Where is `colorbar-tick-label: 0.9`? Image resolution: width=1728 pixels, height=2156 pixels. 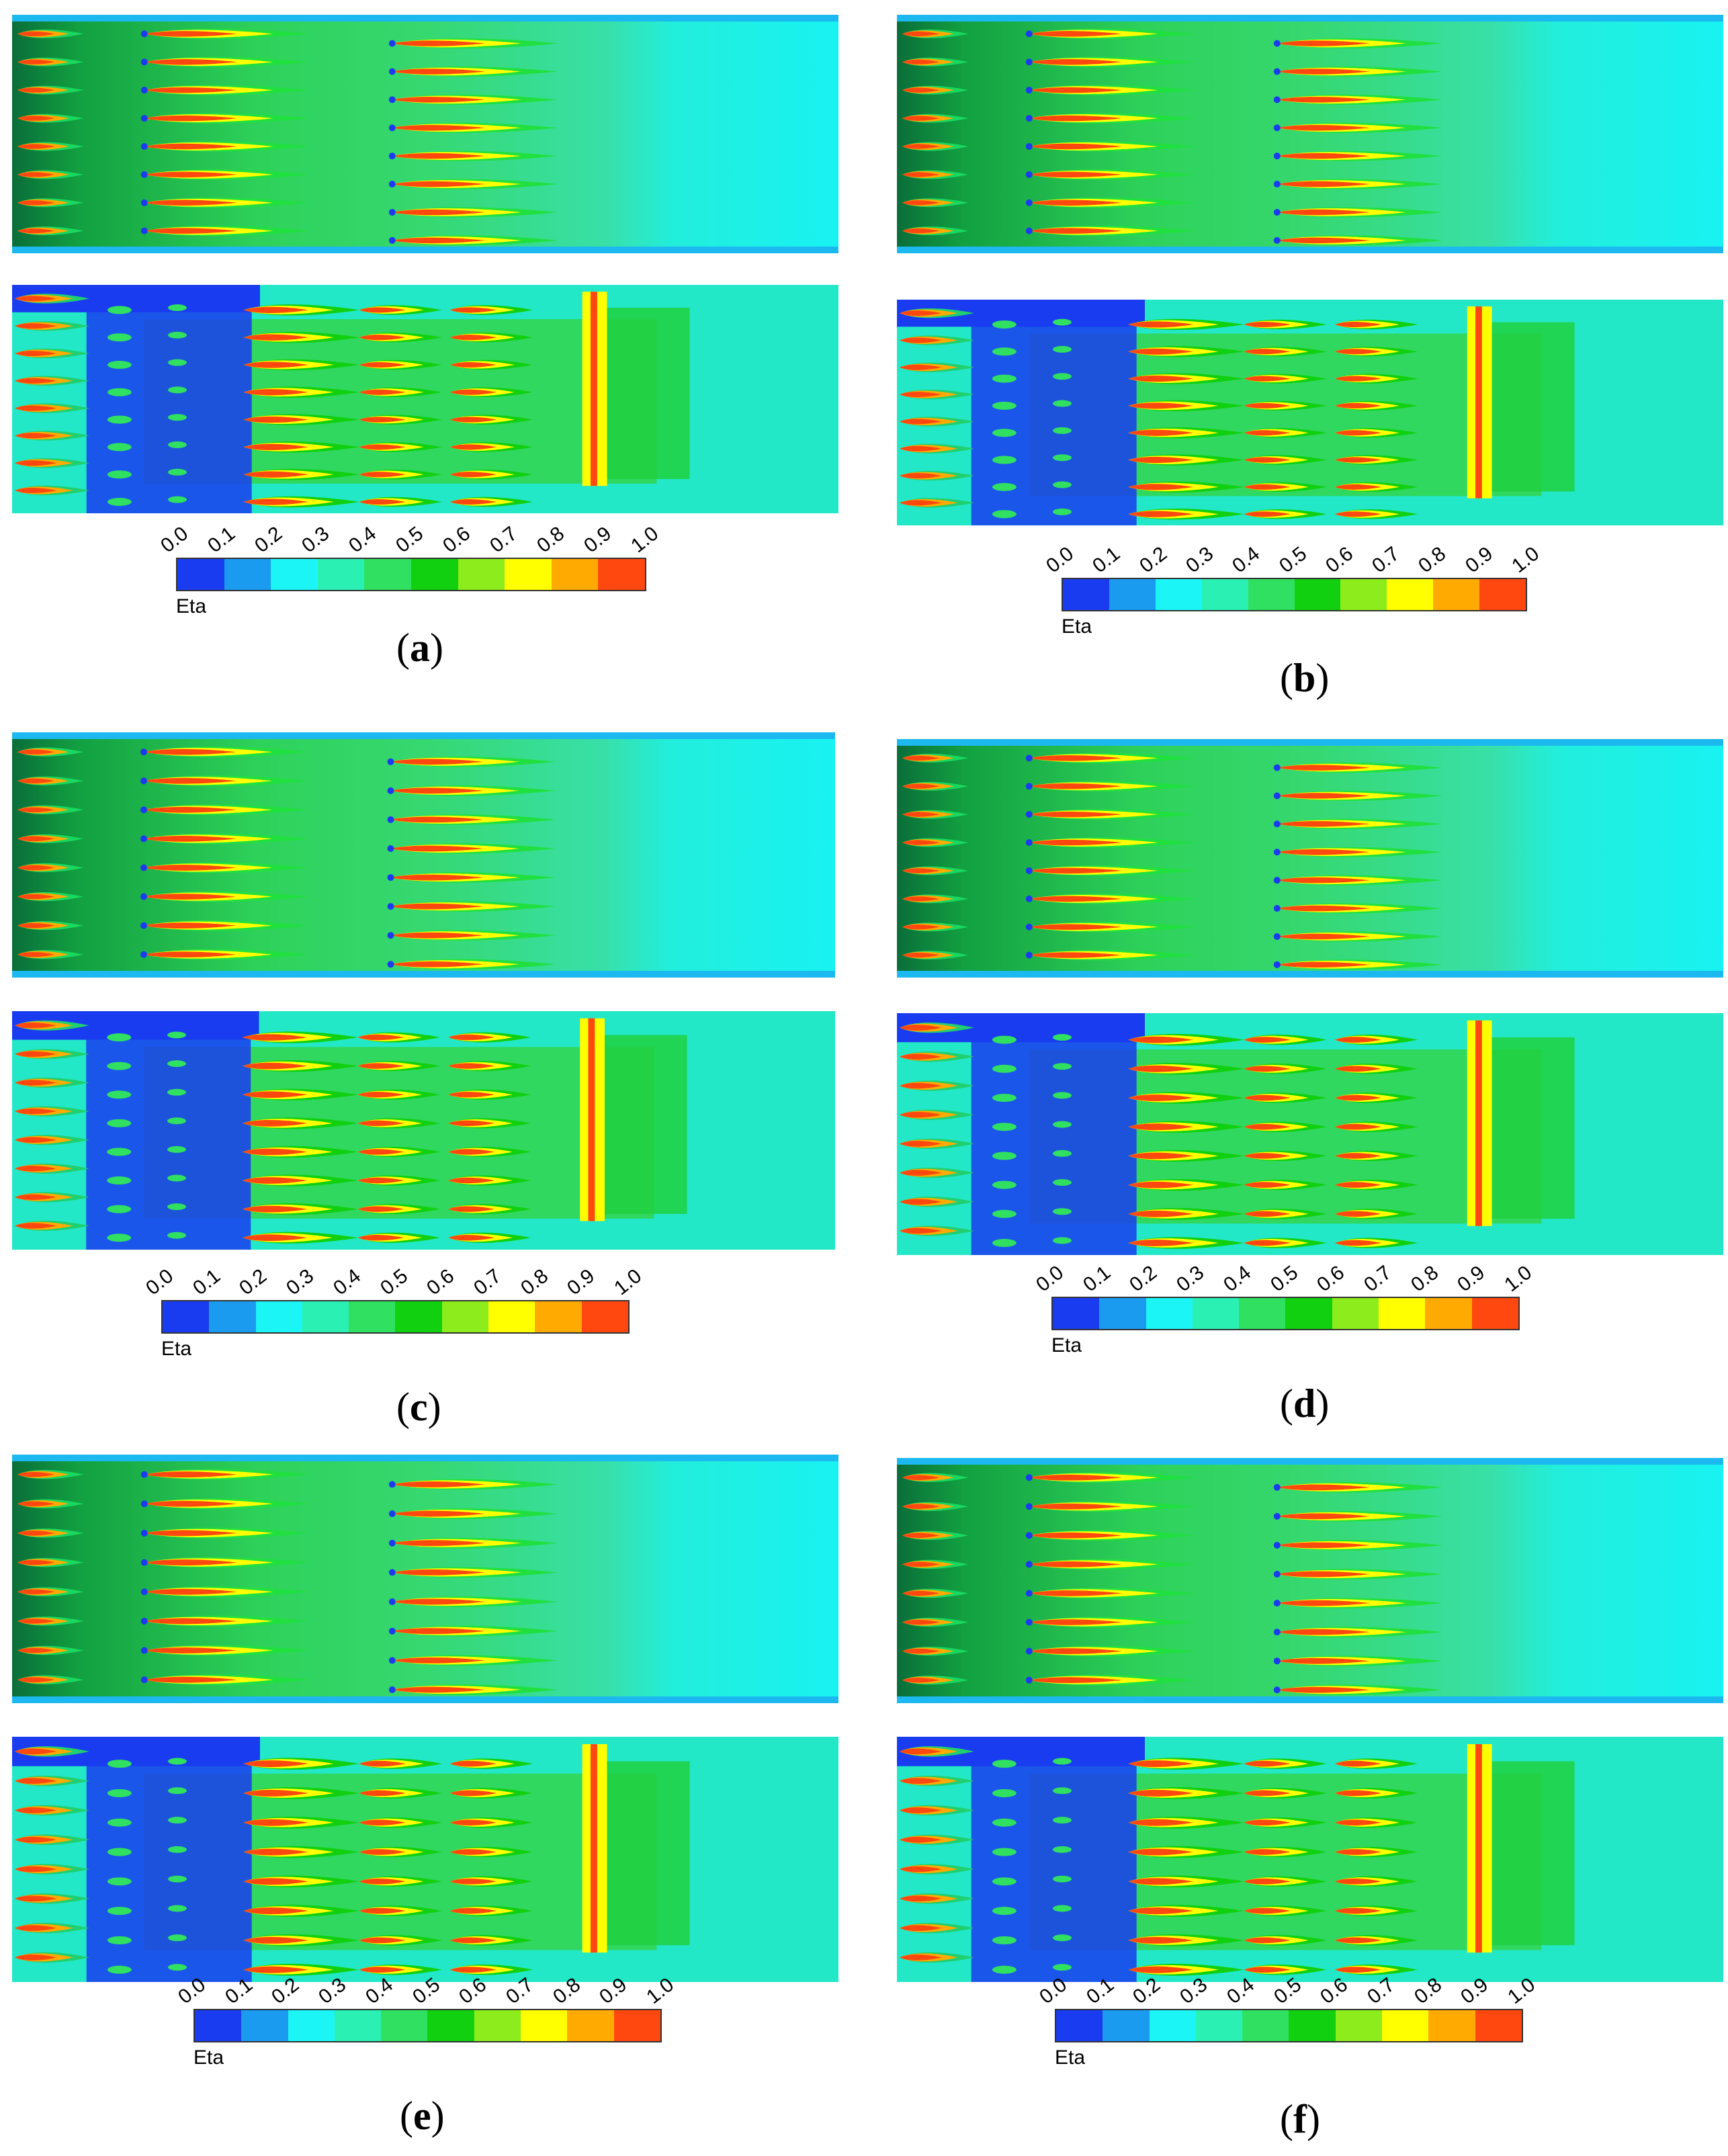
colorbar-tick-label: 0.9 is located at coordinates (598, 540).